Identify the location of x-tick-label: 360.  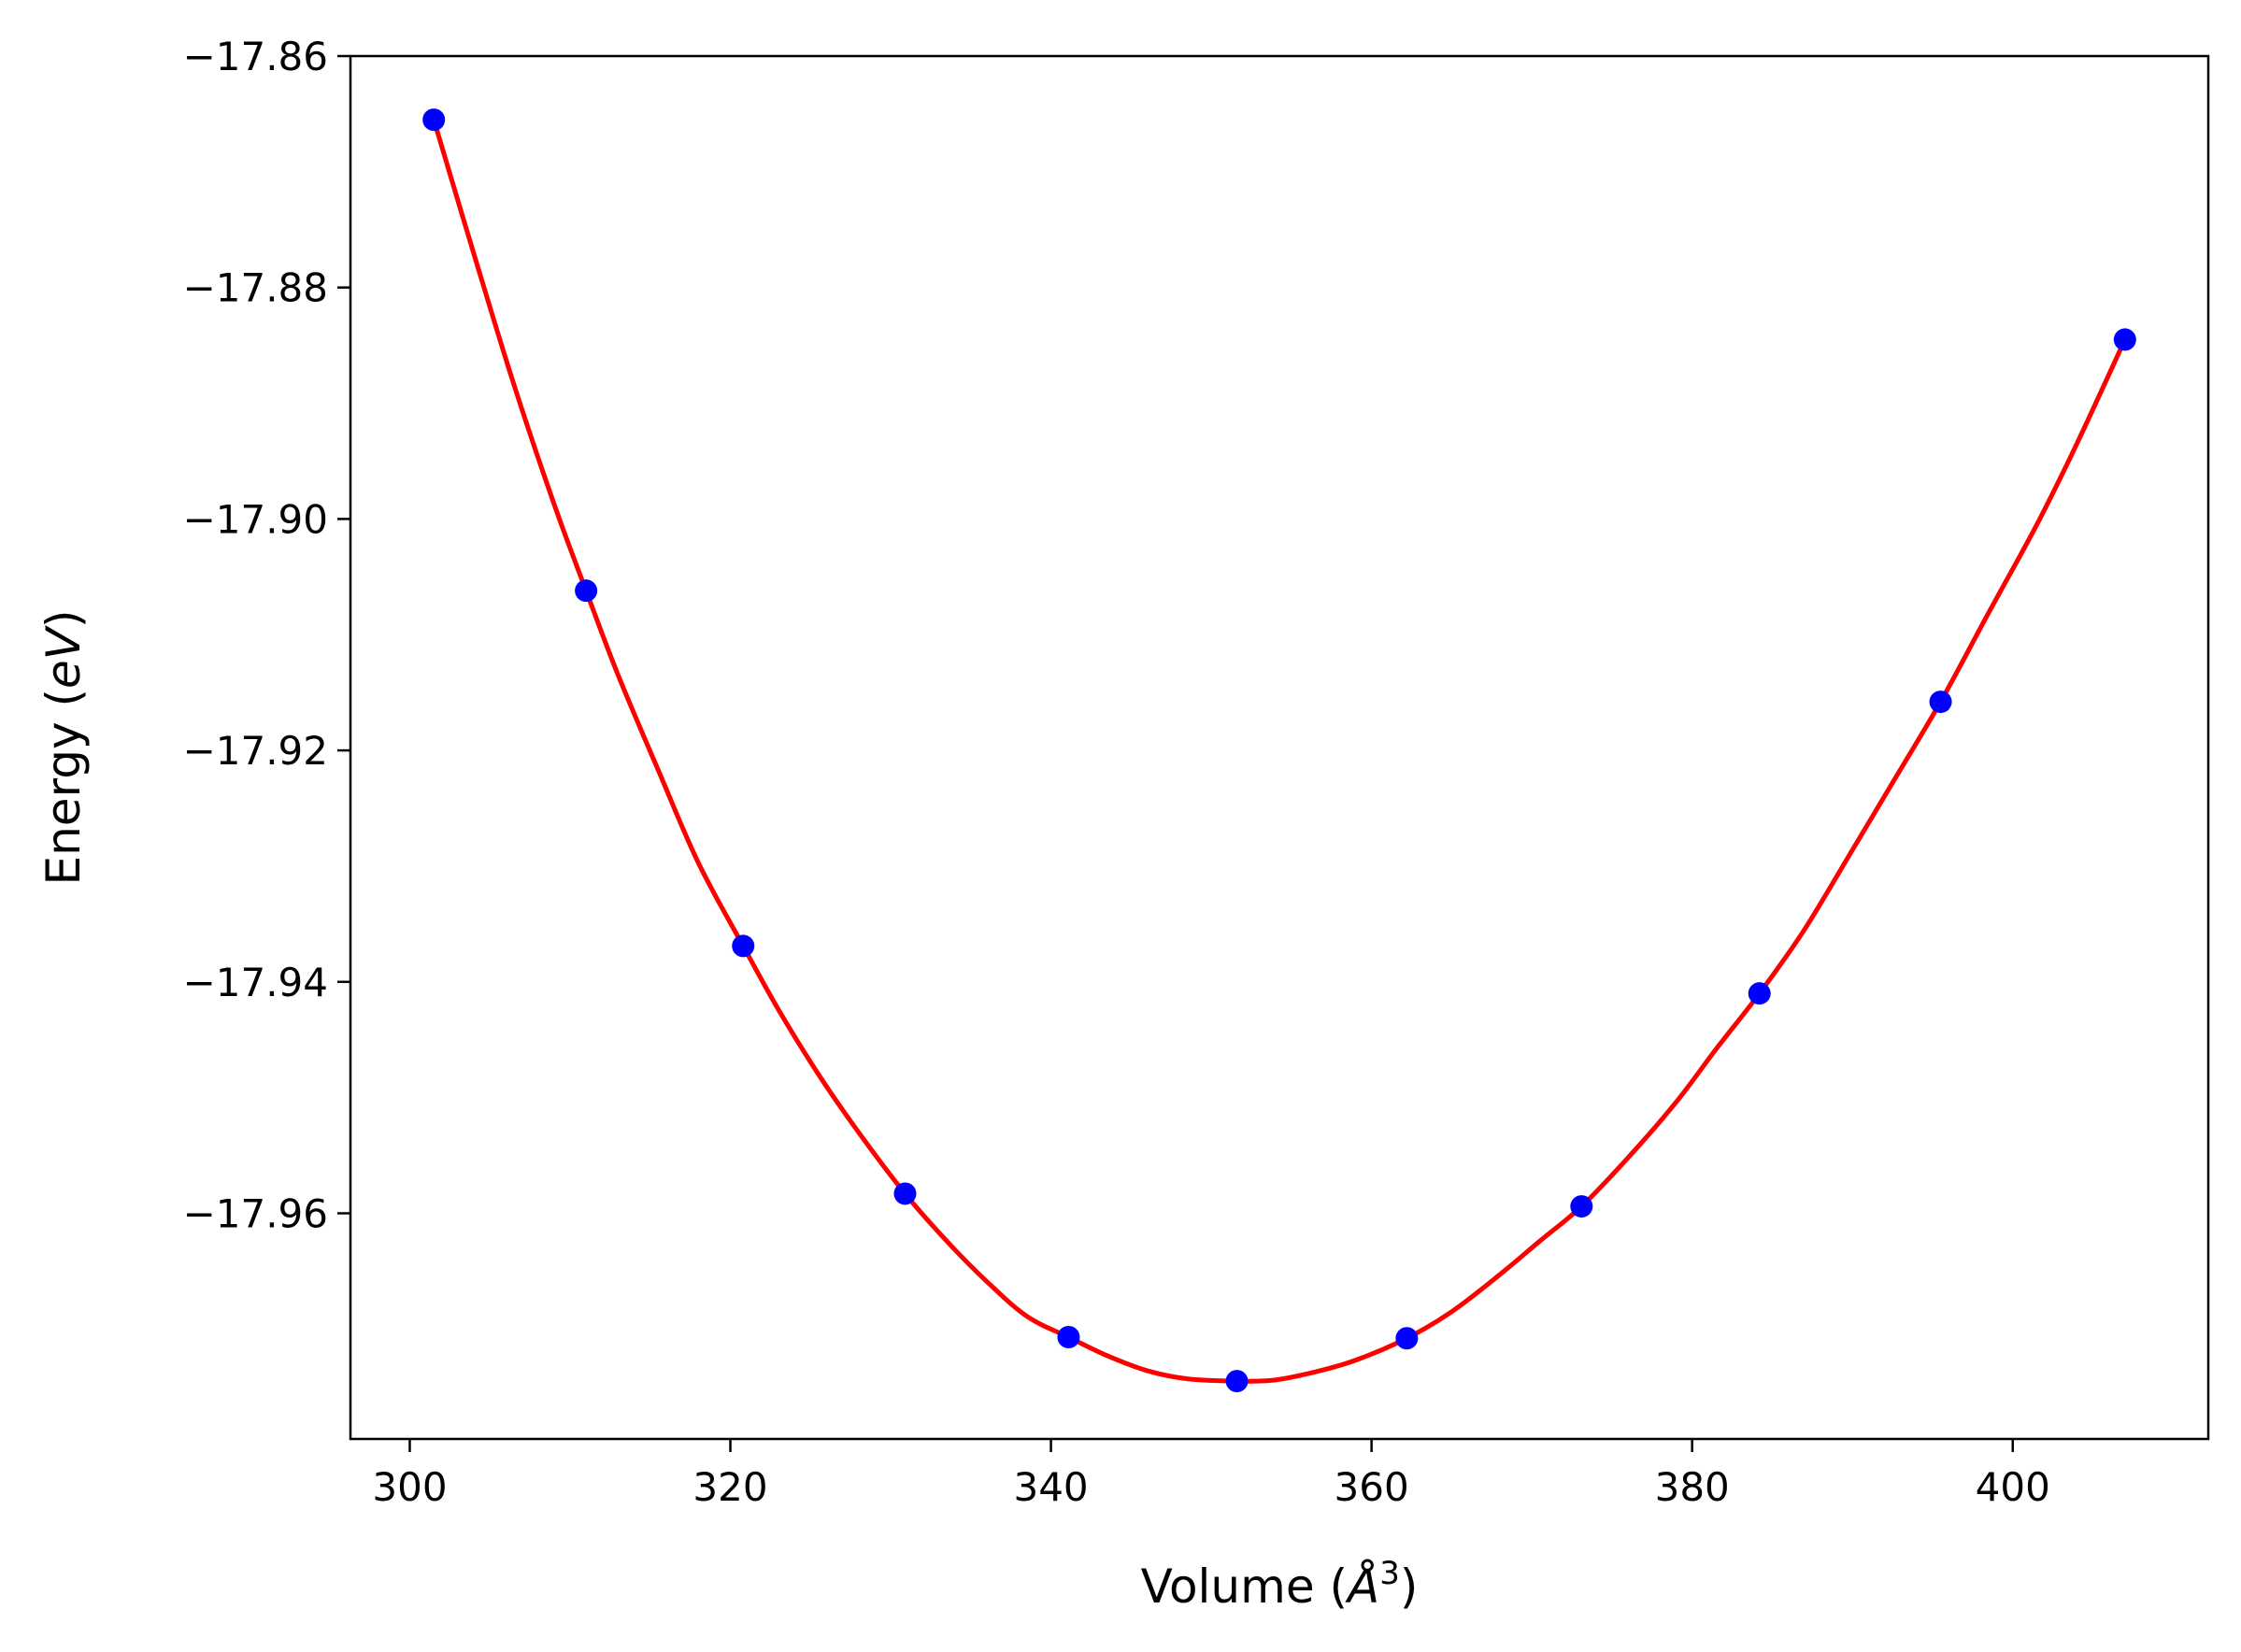
(1372, 1487).